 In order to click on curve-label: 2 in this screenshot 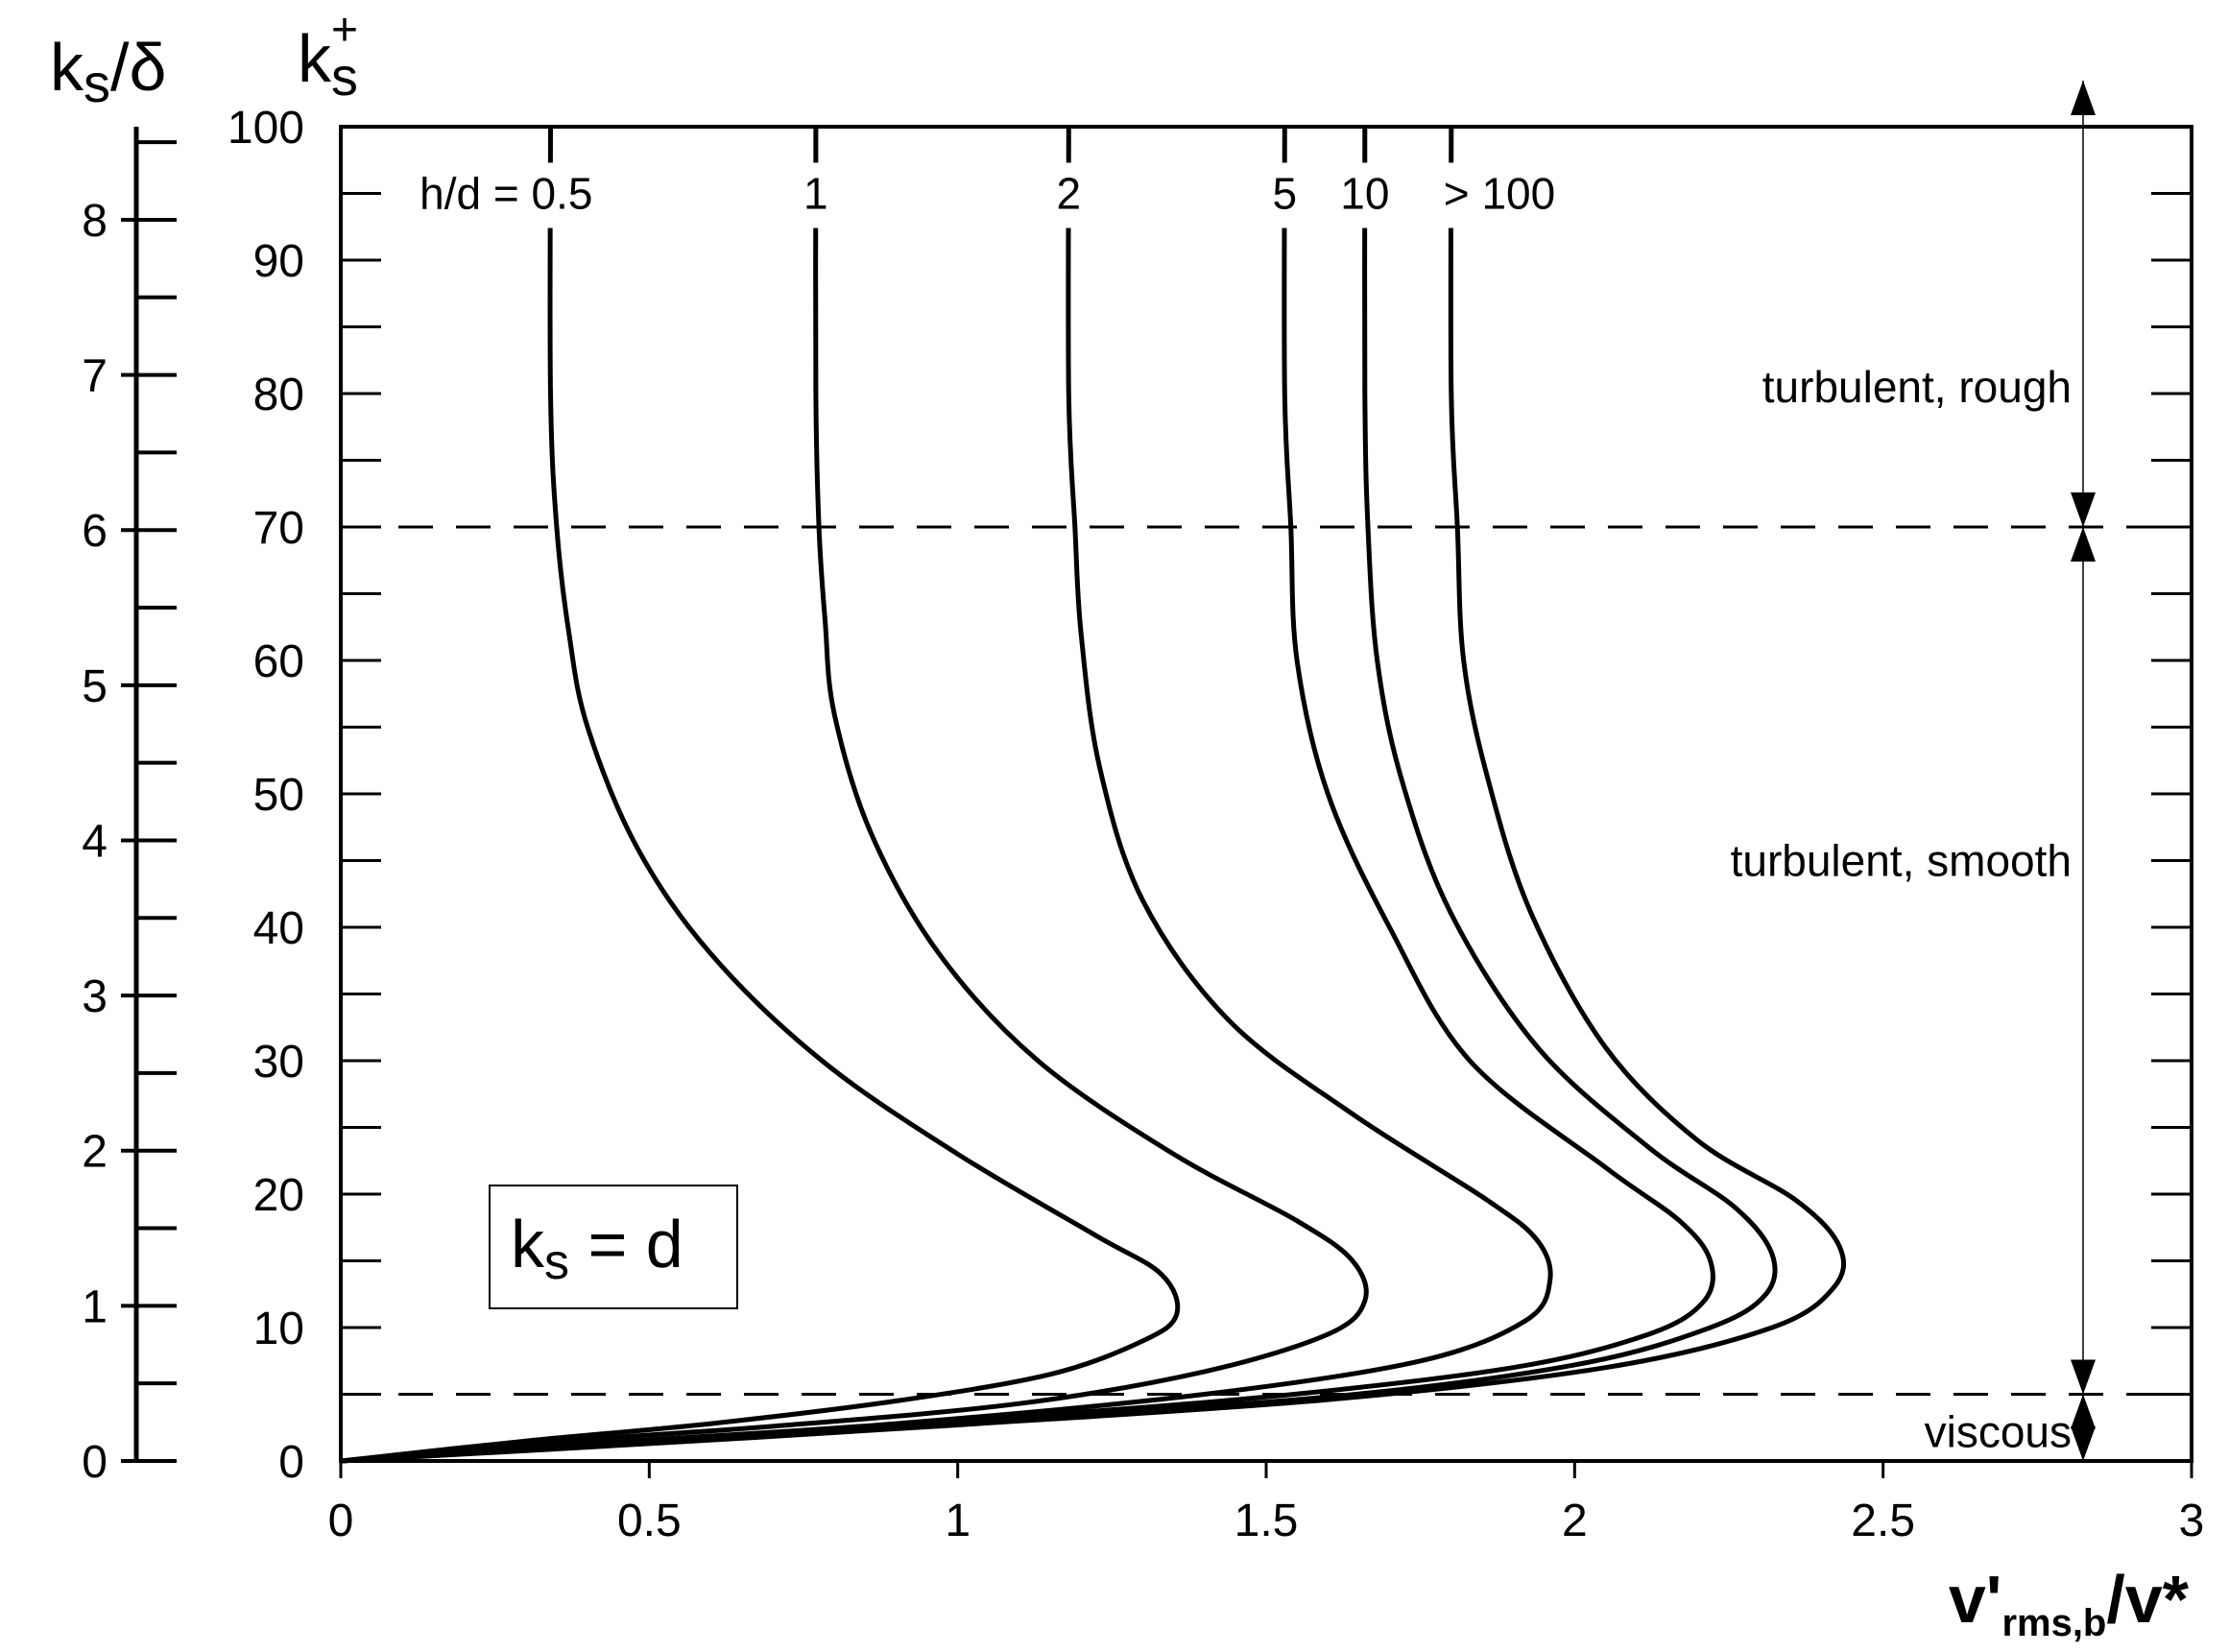, I will do `click(1069, 194)`.